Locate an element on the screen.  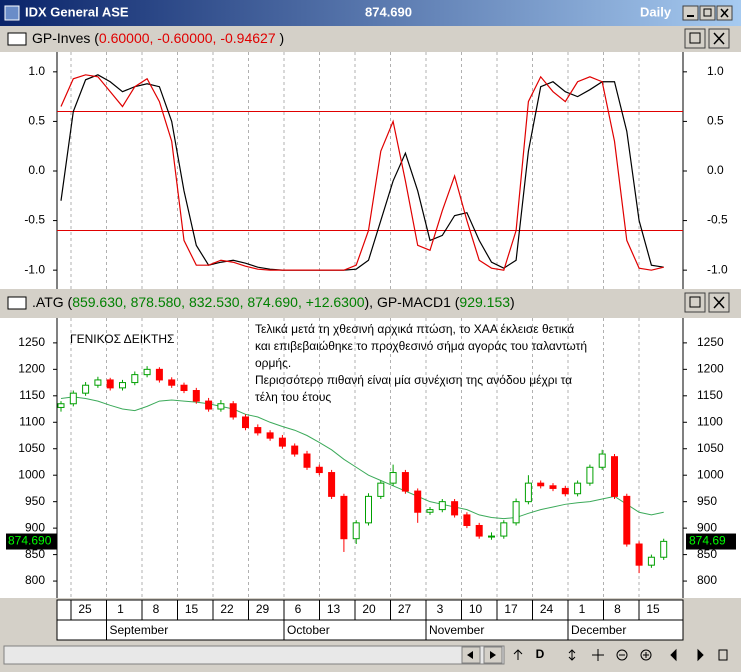
window-period: Daily is located at coordinates (656, 11).